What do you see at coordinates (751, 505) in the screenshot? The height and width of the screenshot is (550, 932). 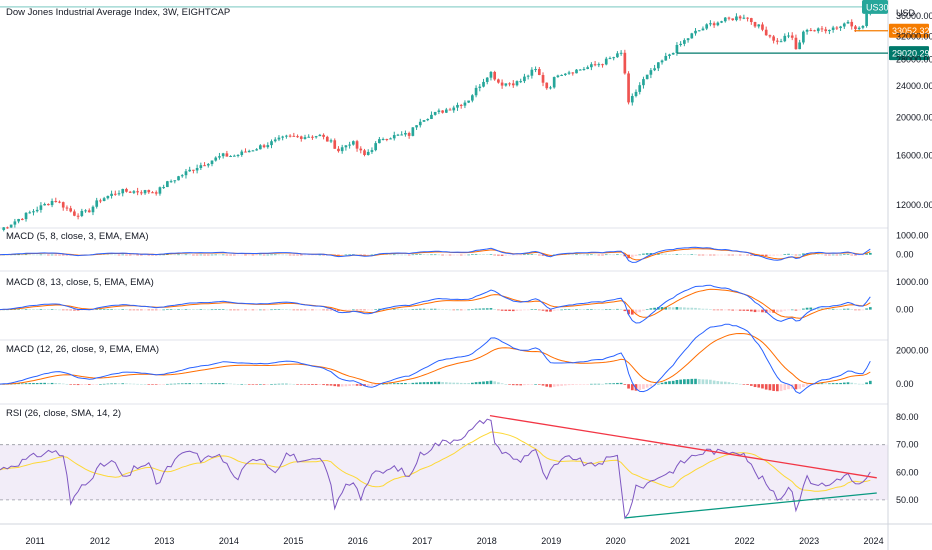 I see `rsi-lower-trendline` at bounding box center [751, 505].